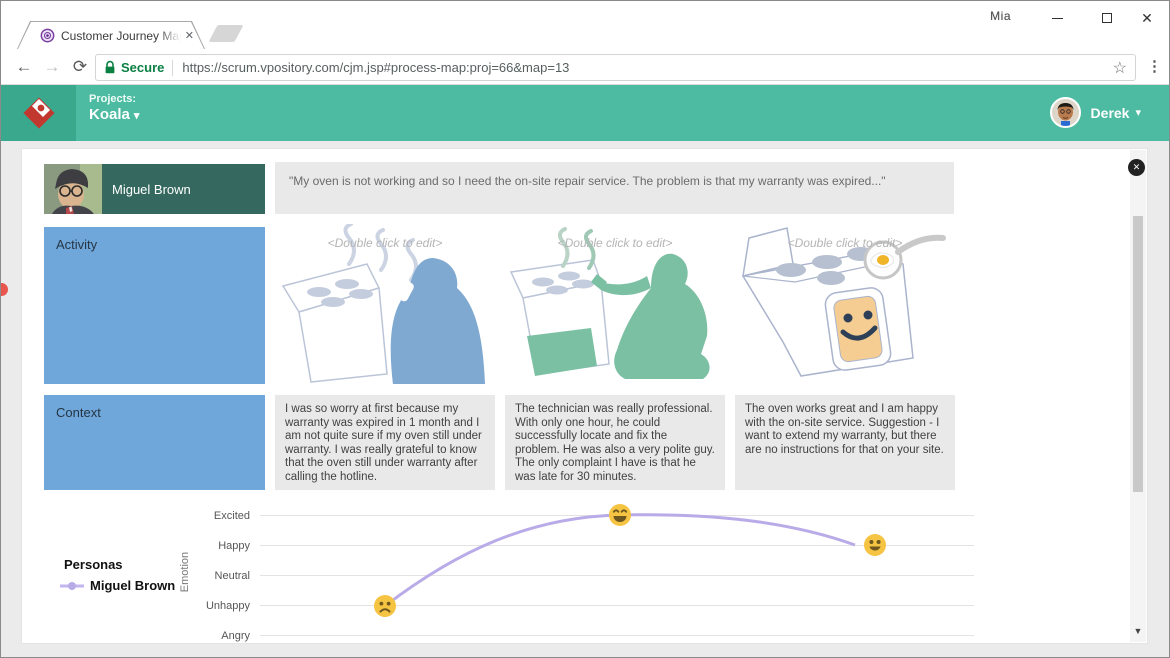 Image resolution: width=1170 pixels, height=658 pixels. Describe the element at coordinates (609, 303) in the screenshot. I see `activity-illustration-technician` at that location.